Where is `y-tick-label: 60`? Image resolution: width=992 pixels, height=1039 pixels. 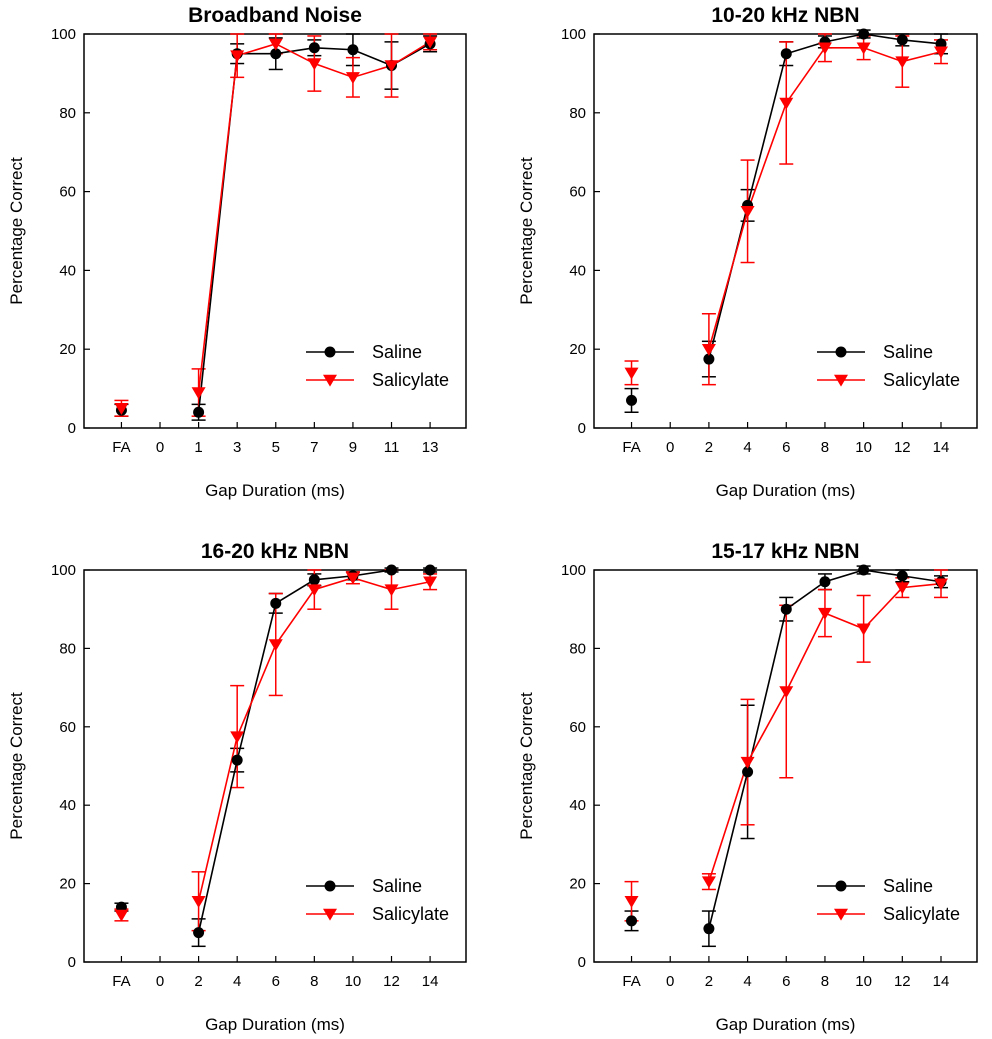 y-tick-label: 60 is located at coordinates (577, 727).